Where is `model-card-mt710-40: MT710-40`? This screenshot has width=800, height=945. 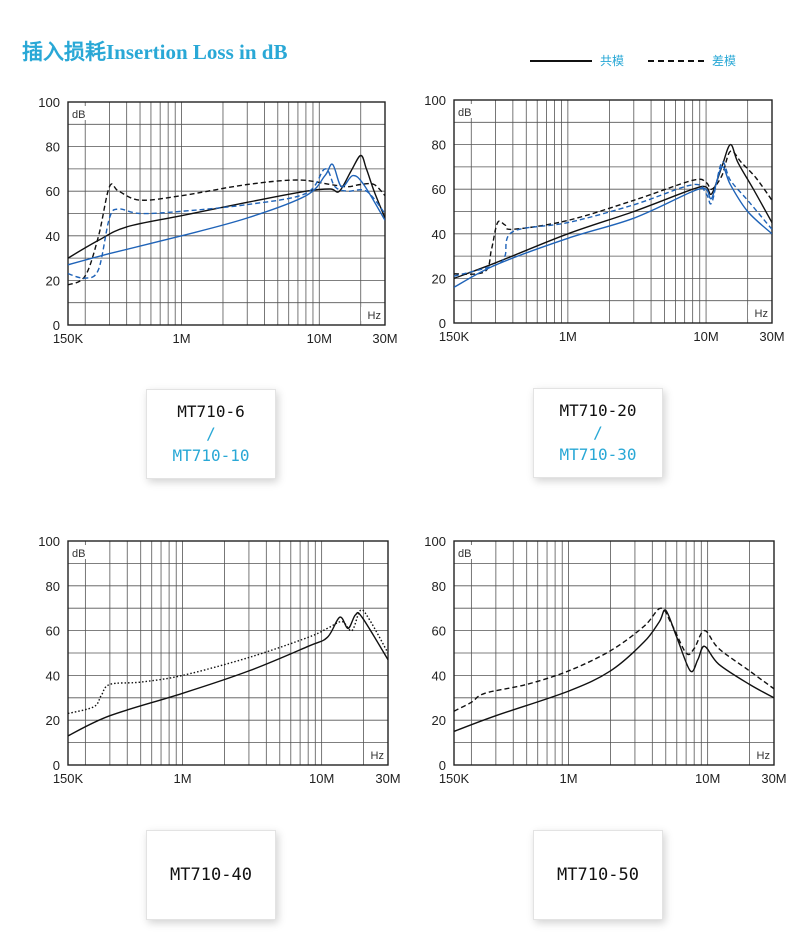 model-card-mt710-40: MT710-40 is located at coordinates (211, 875).